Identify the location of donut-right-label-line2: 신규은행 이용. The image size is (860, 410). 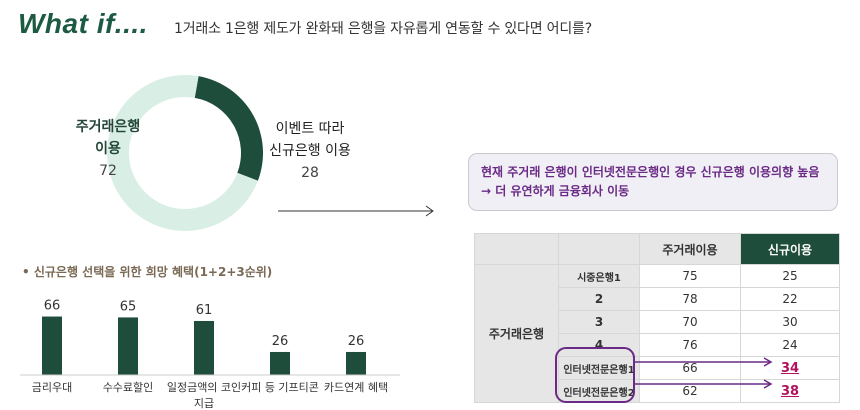
(310, 151).